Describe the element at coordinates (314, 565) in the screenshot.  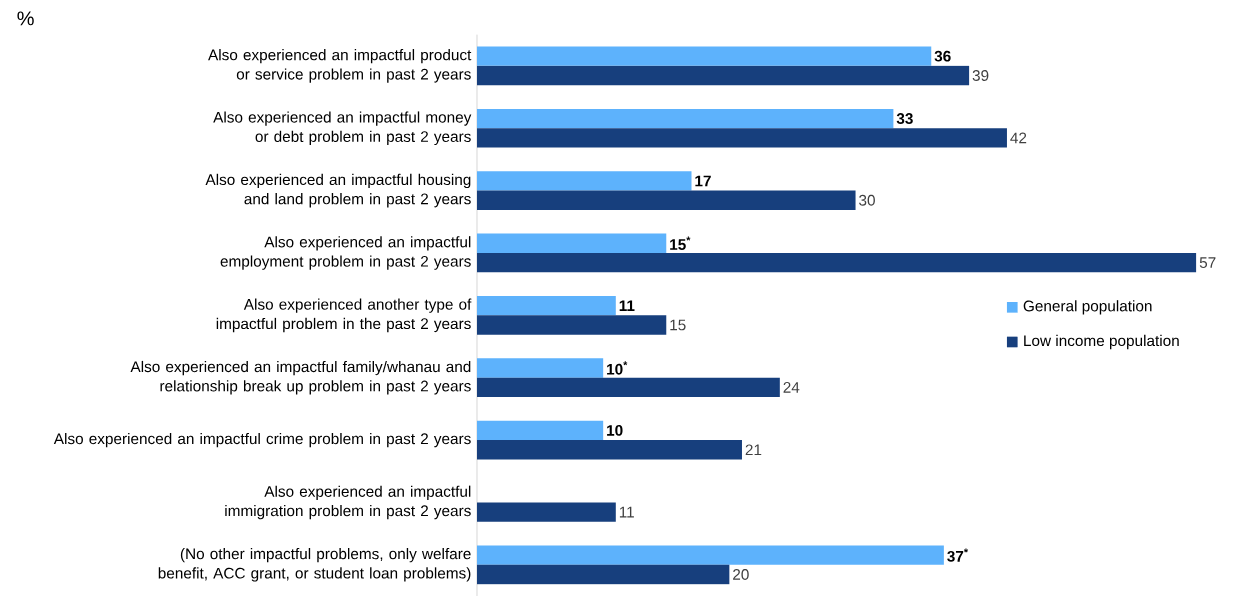
I see `y-tick-label: (No other impactful problems, only welfare benefit, ACC grant, or student loan problems)` at that location.